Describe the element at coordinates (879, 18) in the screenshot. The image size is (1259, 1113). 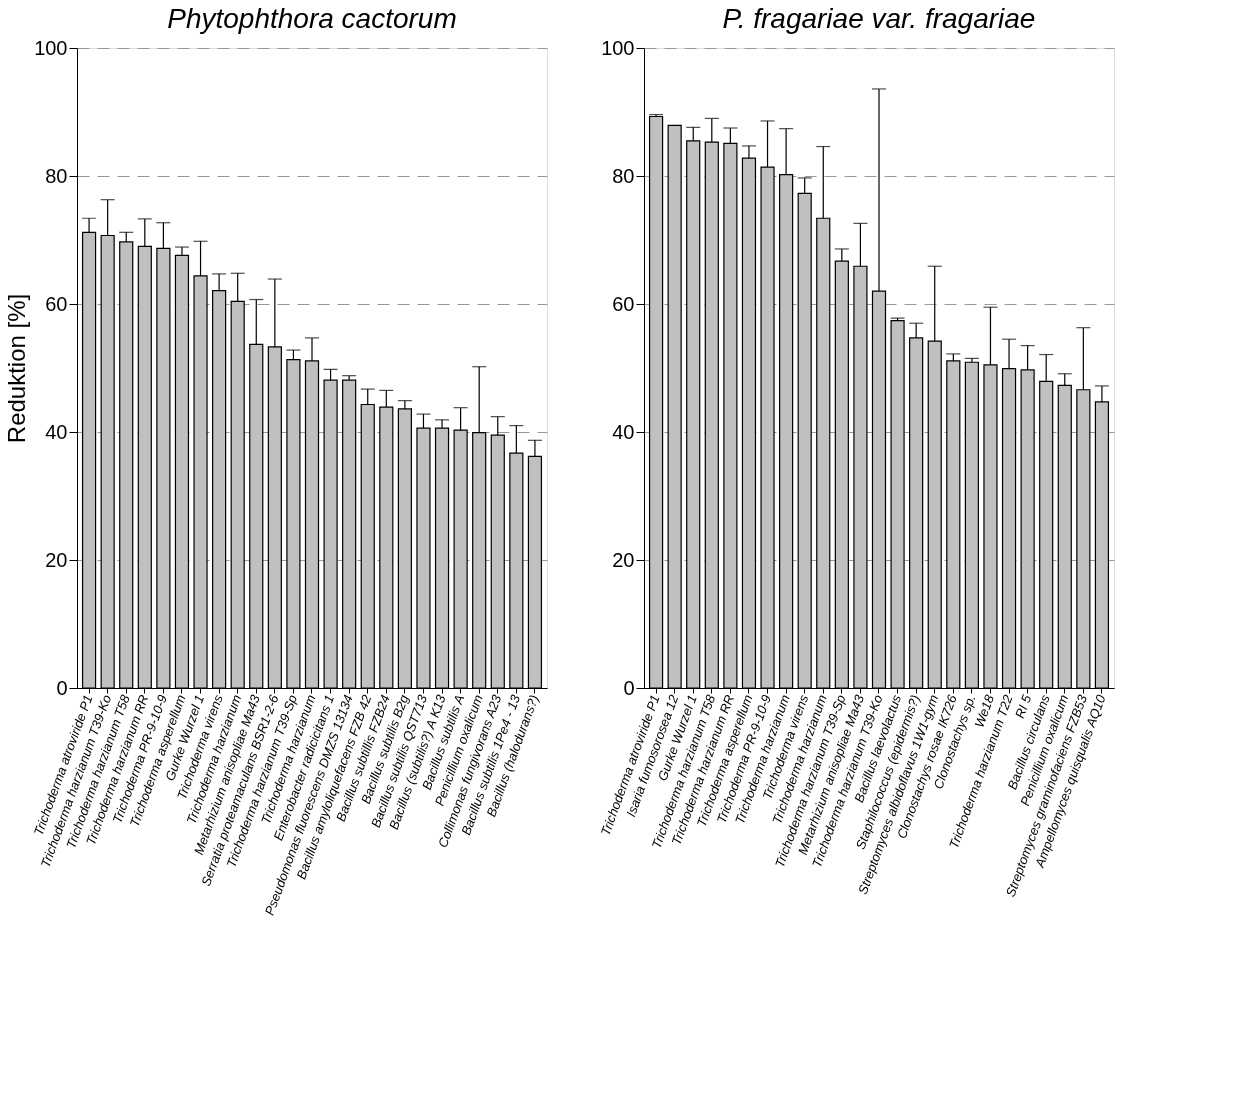
I see `chart-title: P. fragariae var. fragariae` at that location.